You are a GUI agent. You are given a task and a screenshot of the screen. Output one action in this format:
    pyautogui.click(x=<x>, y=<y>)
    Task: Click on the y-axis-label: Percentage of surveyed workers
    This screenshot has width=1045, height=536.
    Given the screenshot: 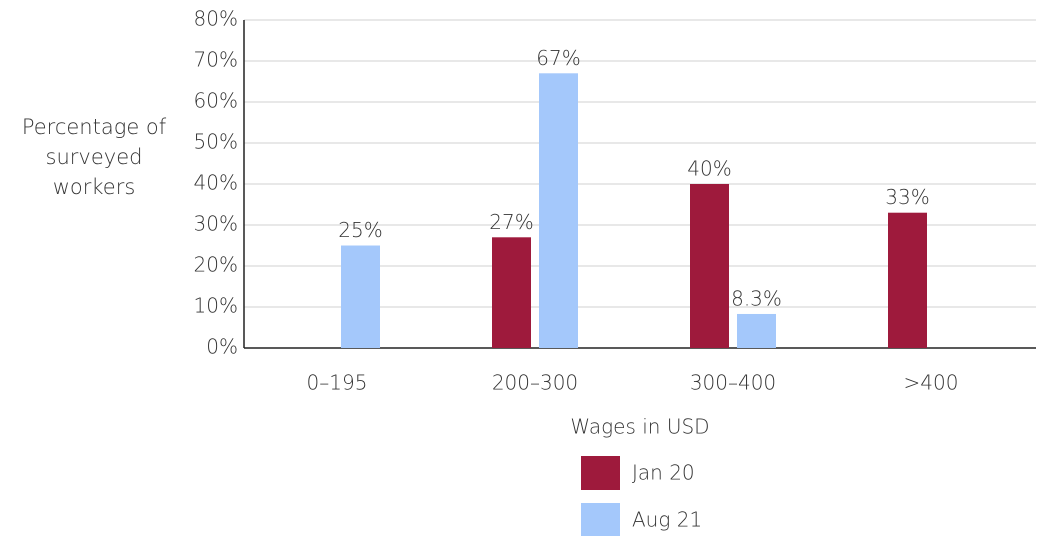 What is the action you would take?
    pyautogui.click(x=94, y=157)
    